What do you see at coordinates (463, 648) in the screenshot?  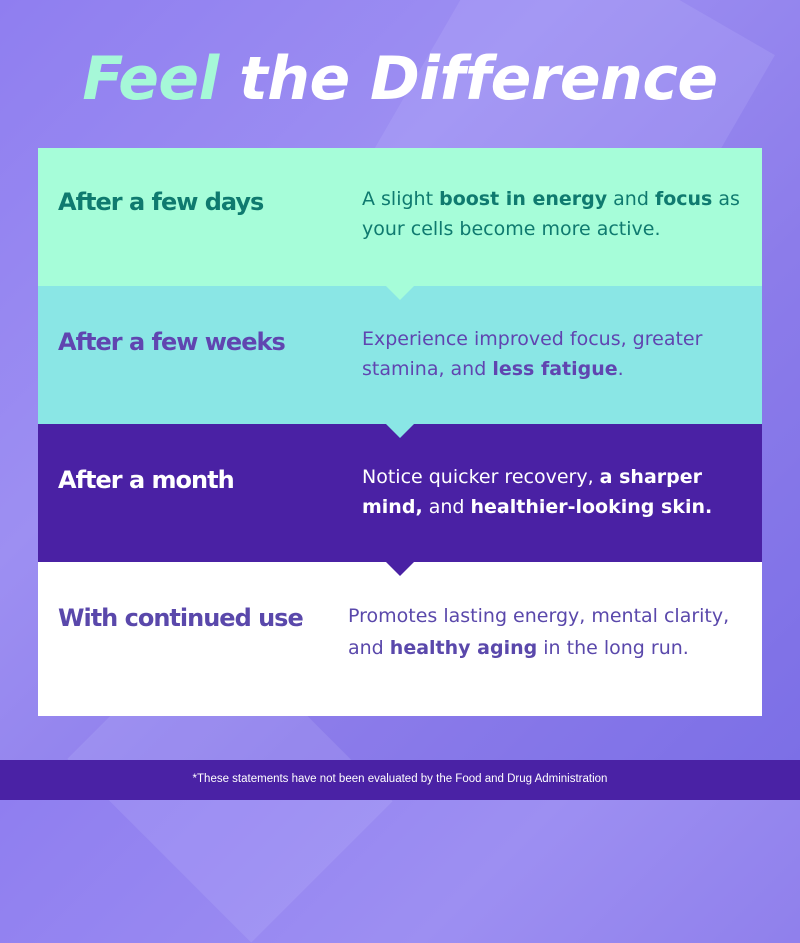 I see `highlight-text: healthy aging` at bounding box center [463, 648].